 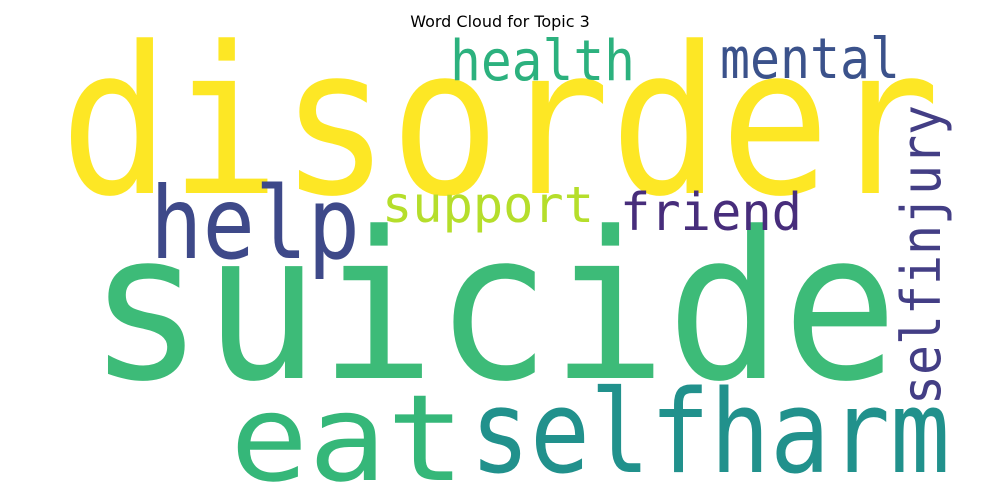 What do you see at coordinates (488, 205) in the screenshot?
I see `word-support: support` at bounding box center [488, 205].